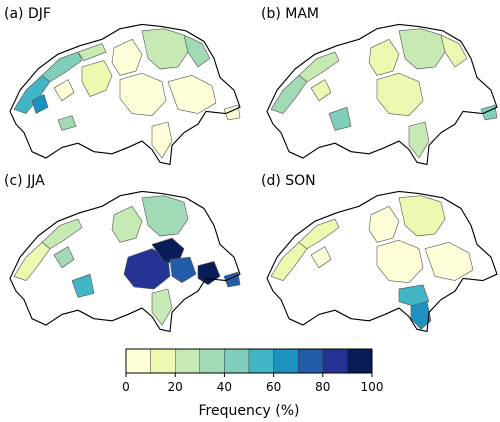 Image resolution: width=500 pixels, height=422 pixels. What do you see at coordinates (24, 181) in the screenshot?
I see `panel-title: (c) JJA` at bounding box center [24, 181].